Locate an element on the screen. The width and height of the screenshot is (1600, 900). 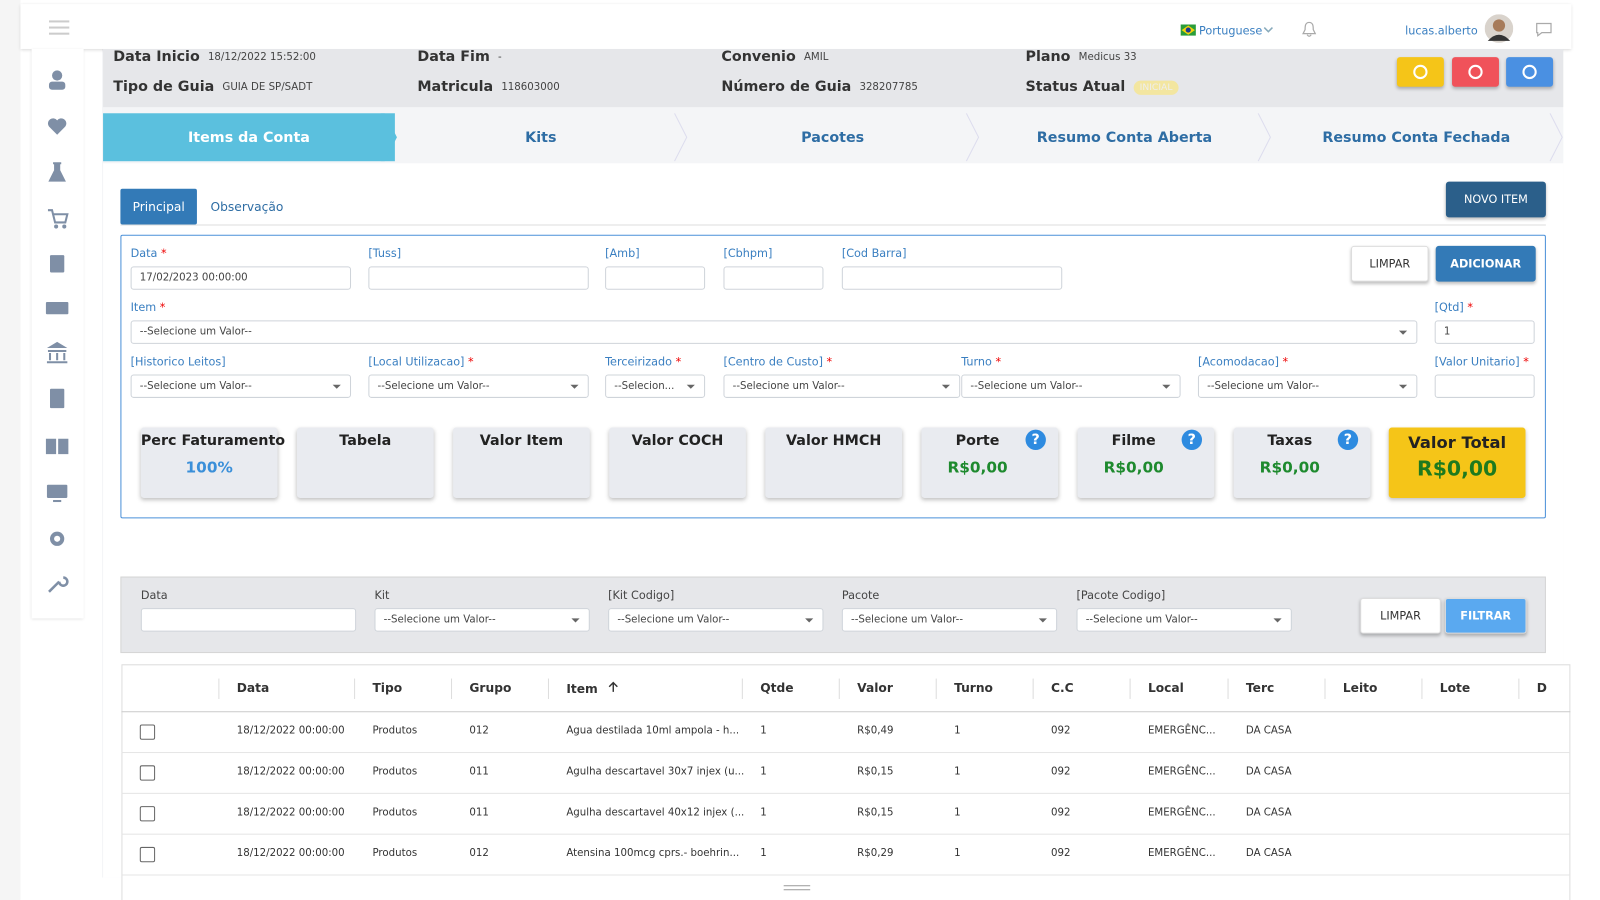
tab: Principal is located at coordinates (158, 206).